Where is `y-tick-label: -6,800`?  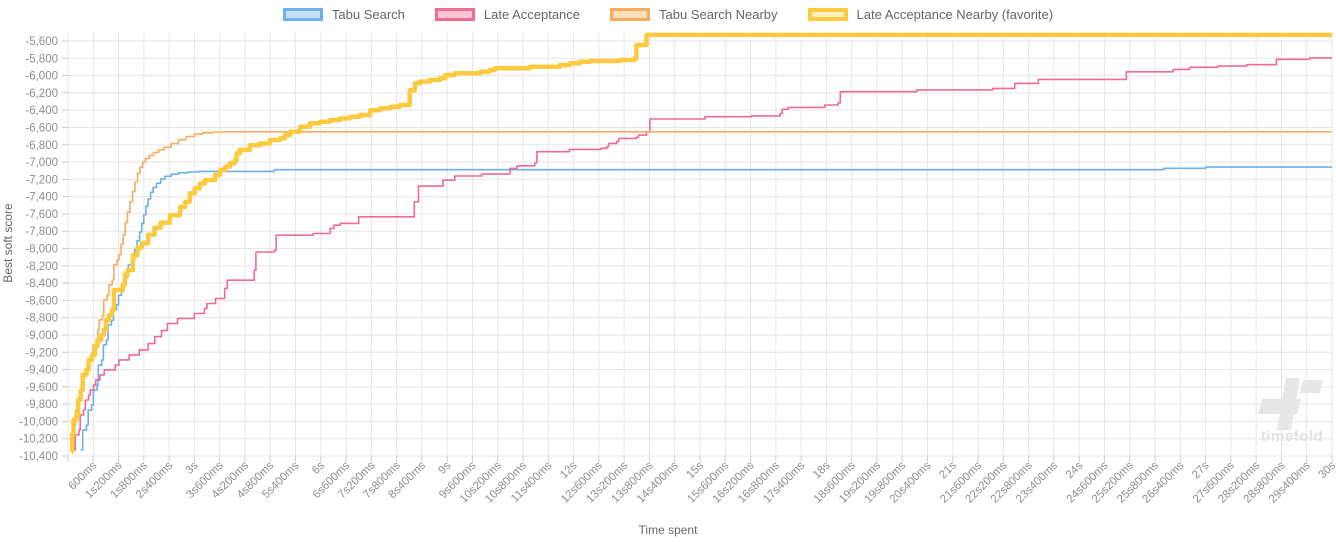
y-tick-label: -6,800 is located at coordinates (41, 146).